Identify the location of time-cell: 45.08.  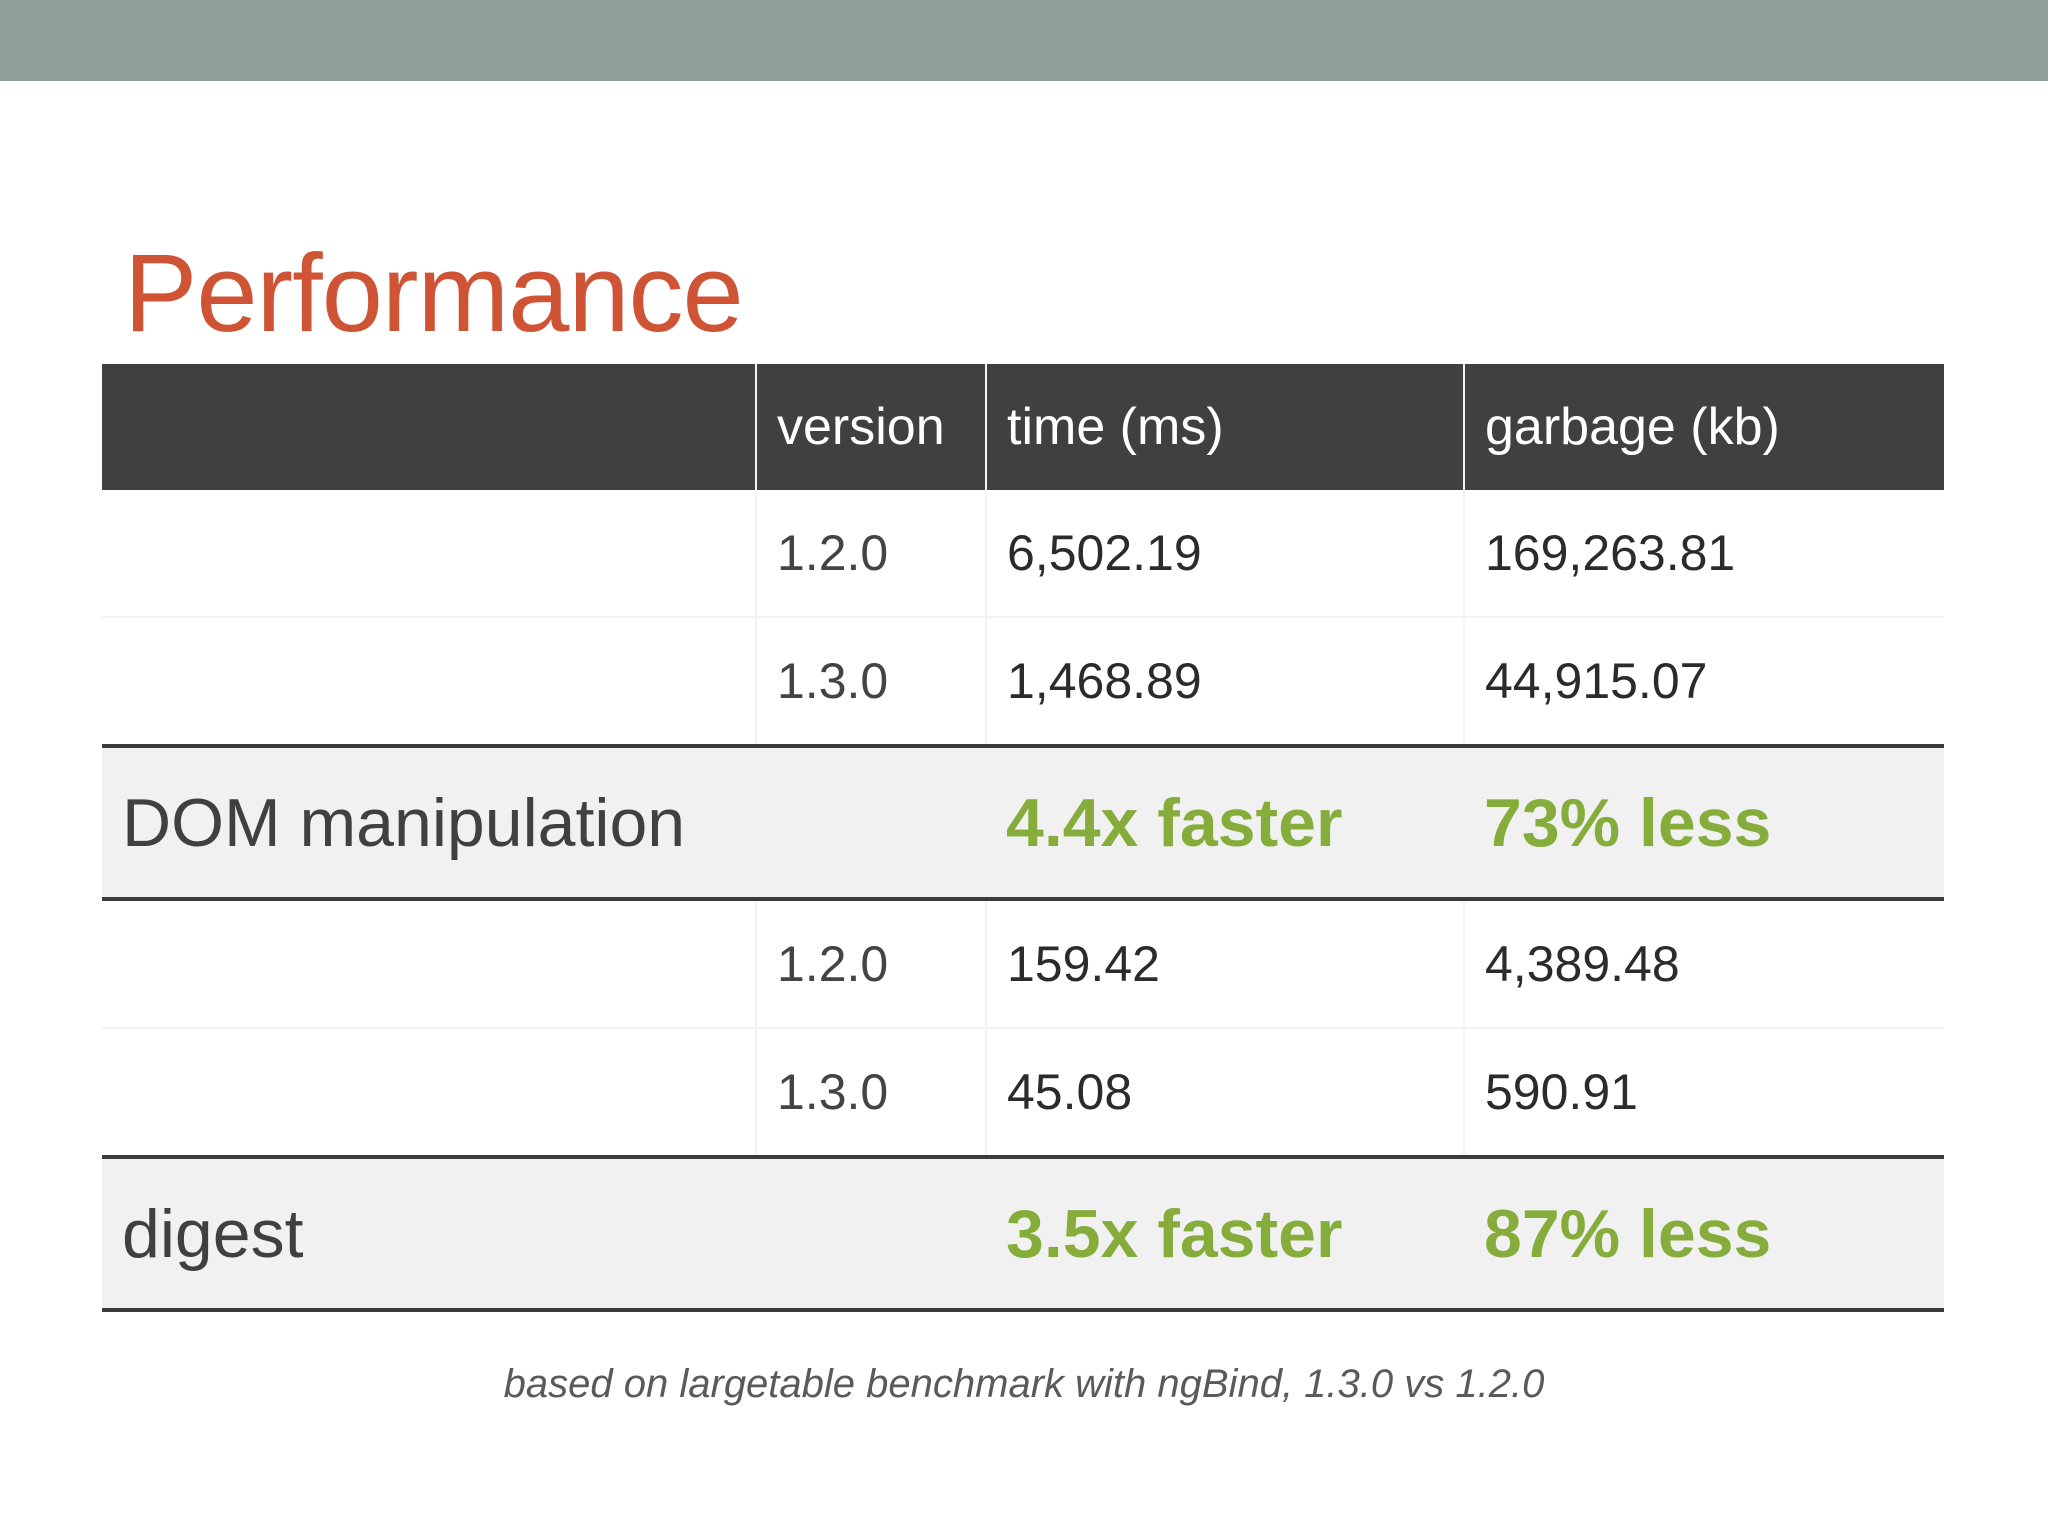
(1224, 1092).